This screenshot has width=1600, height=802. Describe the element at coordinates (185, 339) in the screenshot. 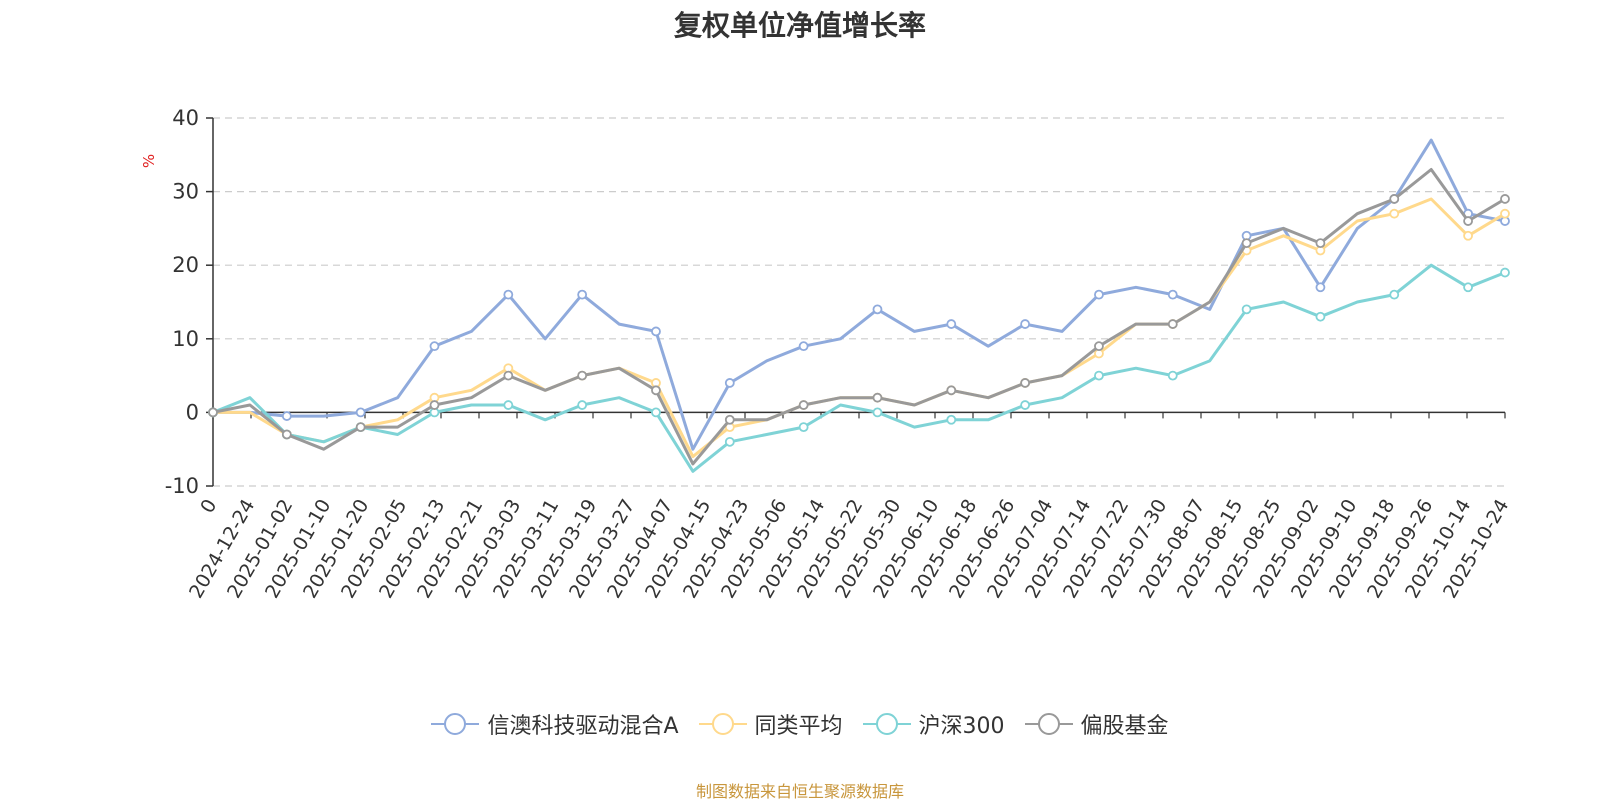

I see `y-tick-label: 10` at that location.